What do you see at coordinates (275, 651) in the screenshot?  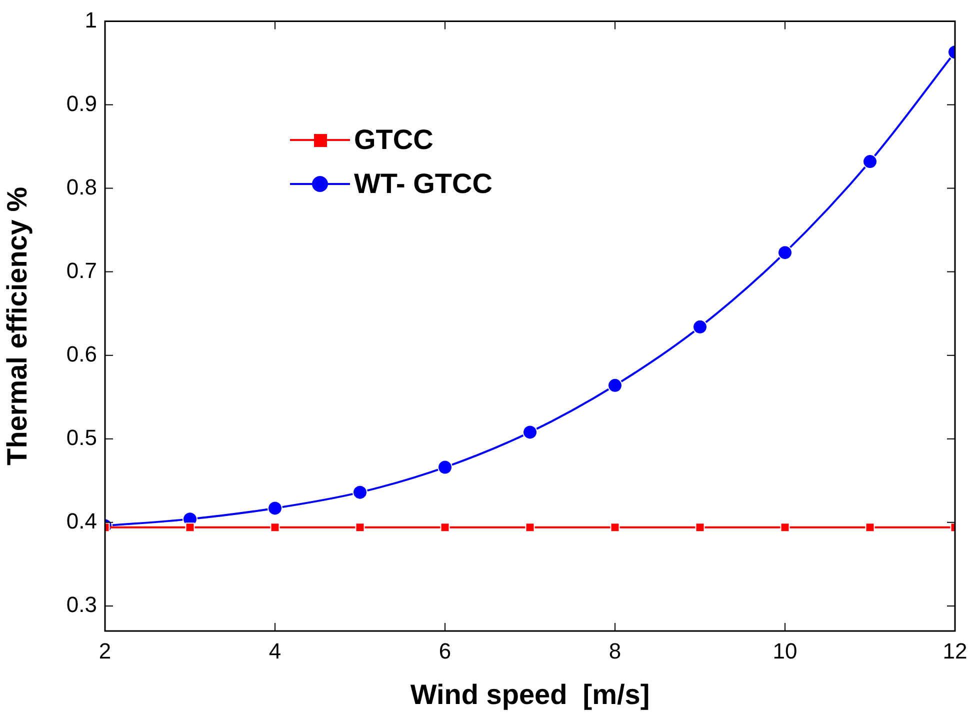 I see `x-tick-label: 4` at bounding box center [275, 651].